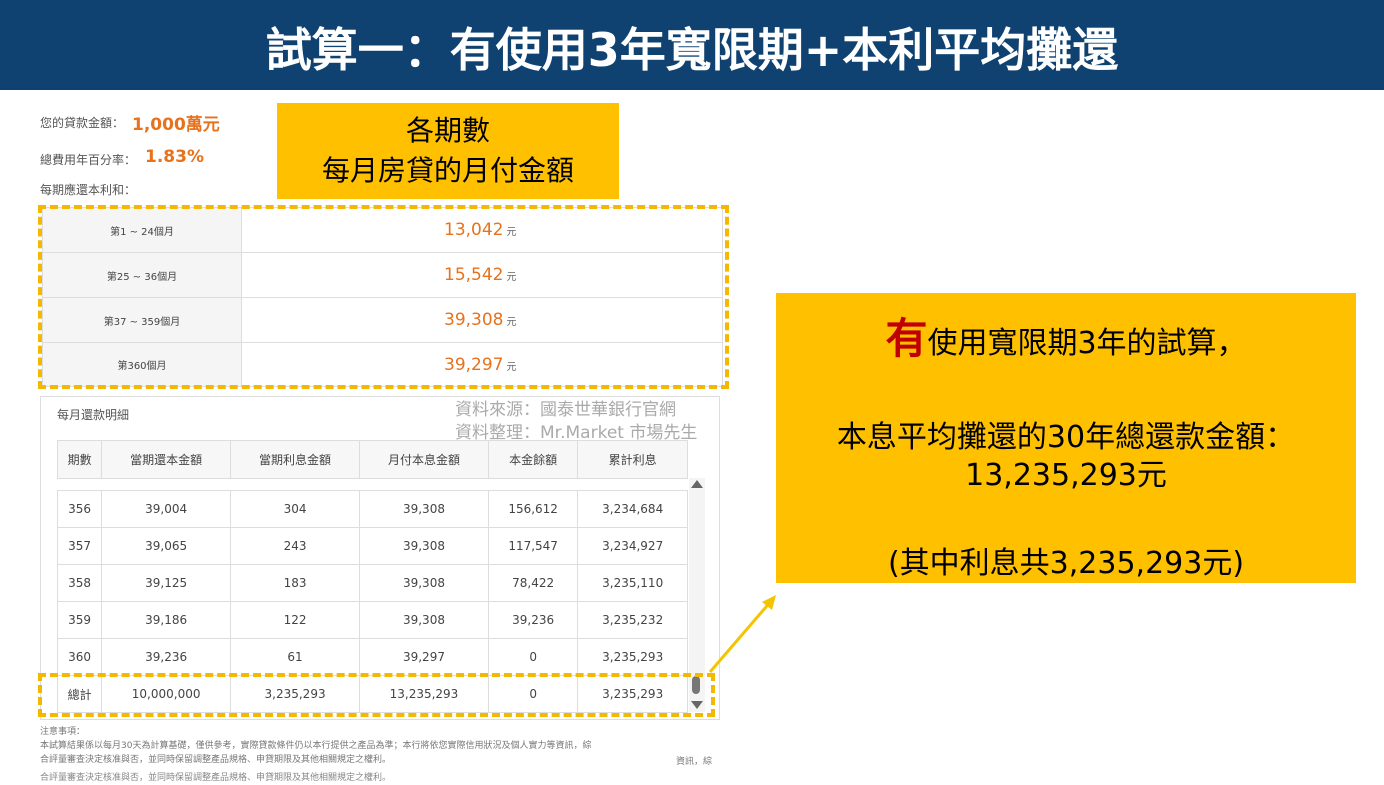  I want to click on period-name: 第360個月, so click(142, 364).